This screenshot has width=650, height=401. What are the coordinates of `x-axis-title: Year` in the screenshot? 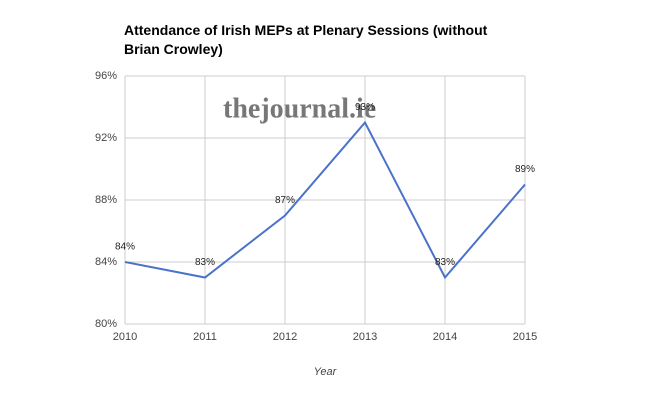 It's located at (326, 372).